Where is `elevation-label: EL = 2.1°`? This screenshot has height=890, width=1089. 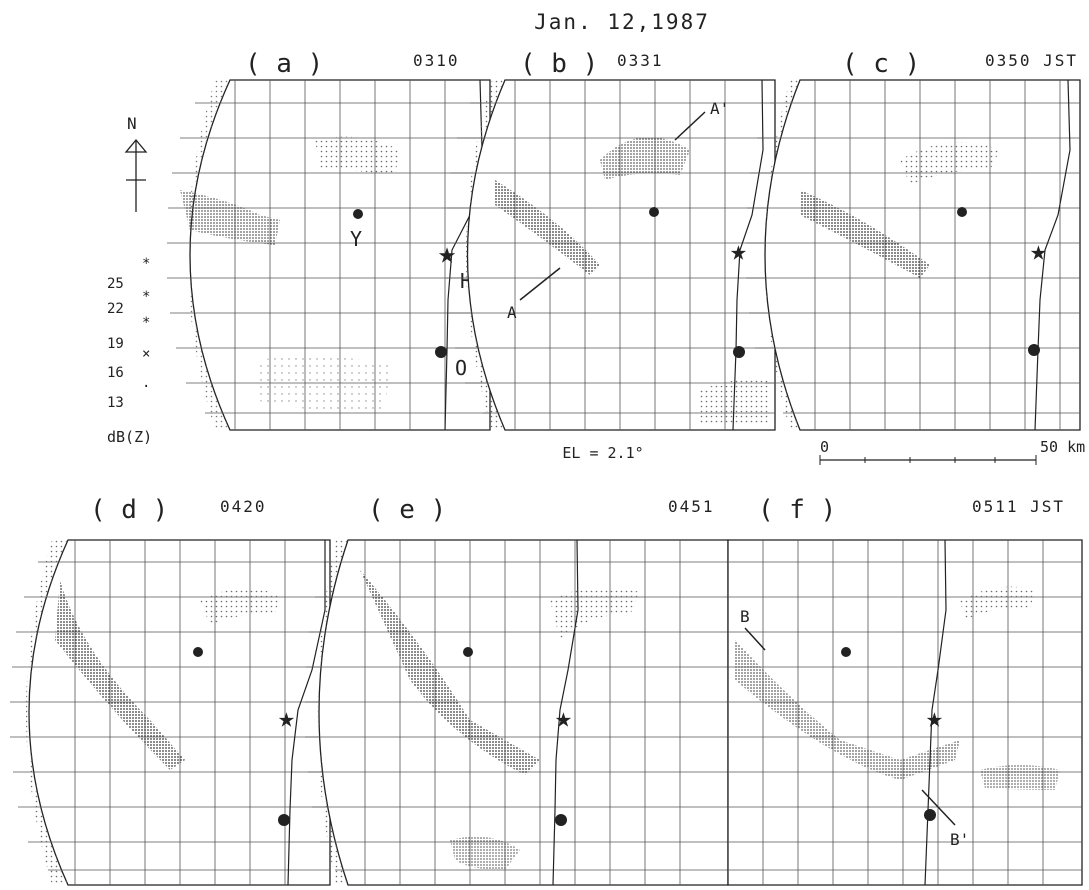
elevation-label: EL = 2.1° is located at coordinates (602, 453).